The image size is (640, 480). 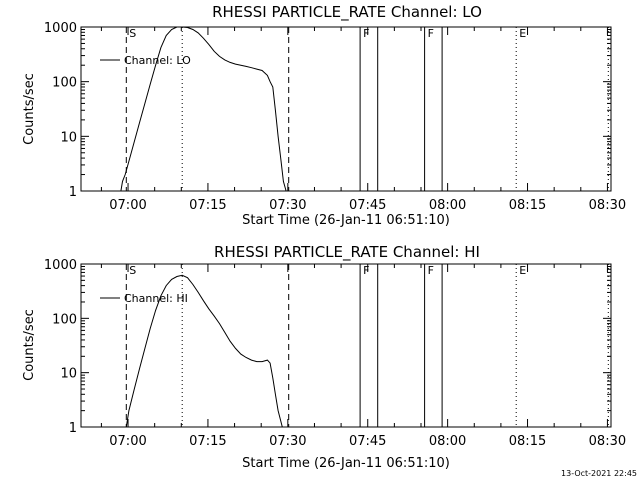 What do you see at coordinates (204, 351) in the screenshot?
I see `series-line-hi` at bounding box center [204, 351].